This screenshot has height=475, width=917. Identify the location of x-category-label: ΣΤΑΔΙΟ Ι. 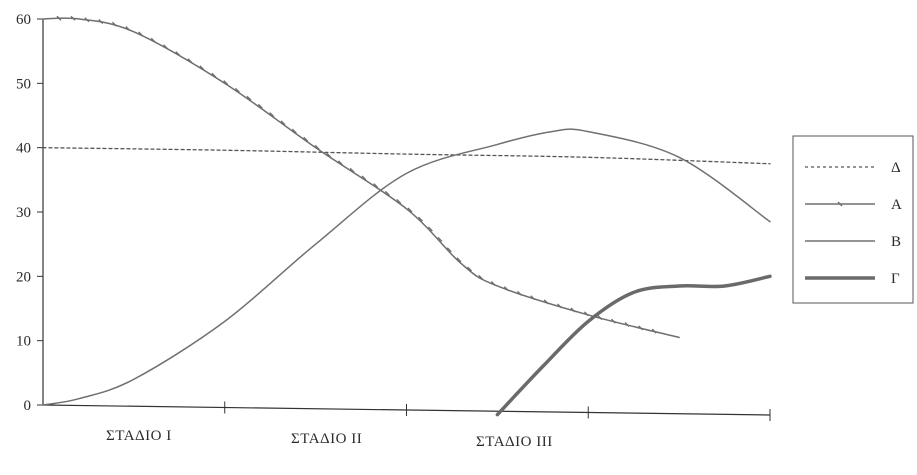
(139, 436).